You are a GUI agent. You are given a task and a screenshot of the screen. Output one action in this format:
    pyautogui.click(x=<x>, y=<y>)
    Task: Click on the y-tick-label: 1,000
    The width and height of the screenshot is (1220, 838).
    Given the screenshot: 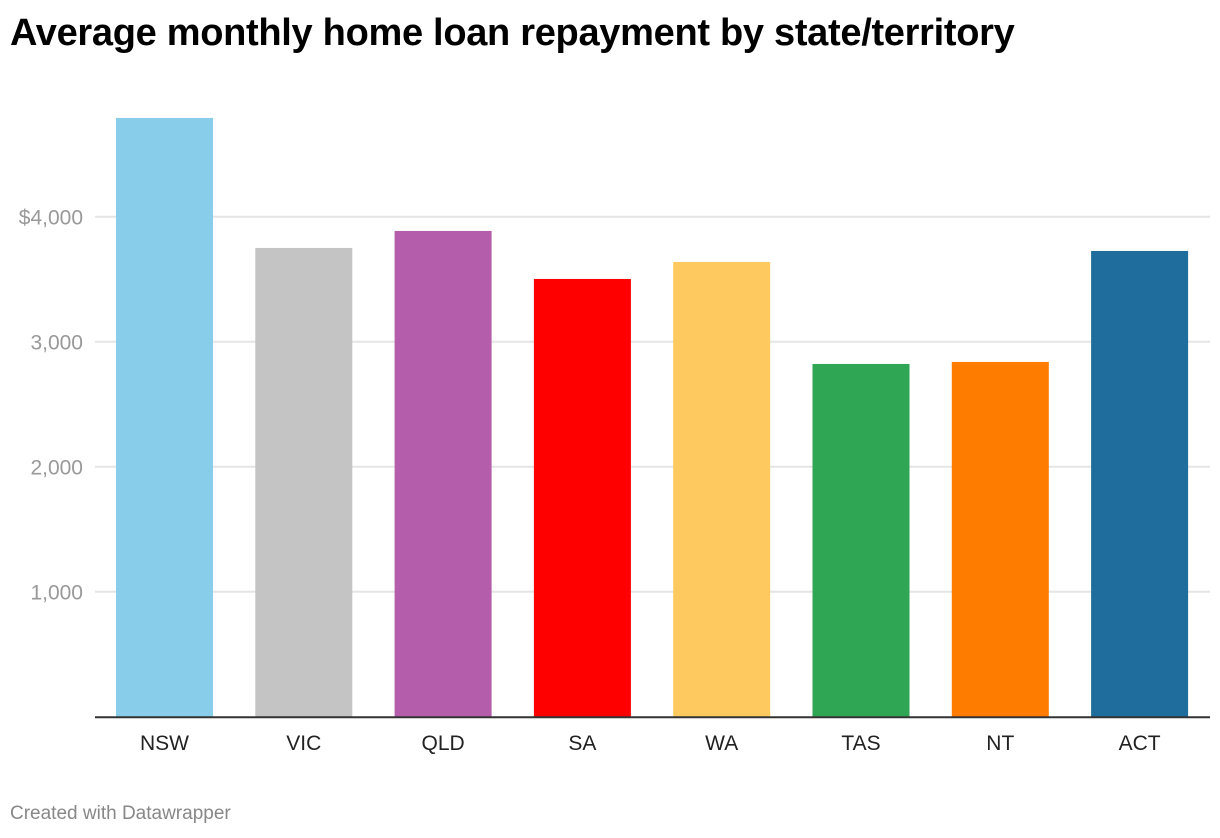 What is the action you would take?
    pyautogui.click(x=56, y=593)
    